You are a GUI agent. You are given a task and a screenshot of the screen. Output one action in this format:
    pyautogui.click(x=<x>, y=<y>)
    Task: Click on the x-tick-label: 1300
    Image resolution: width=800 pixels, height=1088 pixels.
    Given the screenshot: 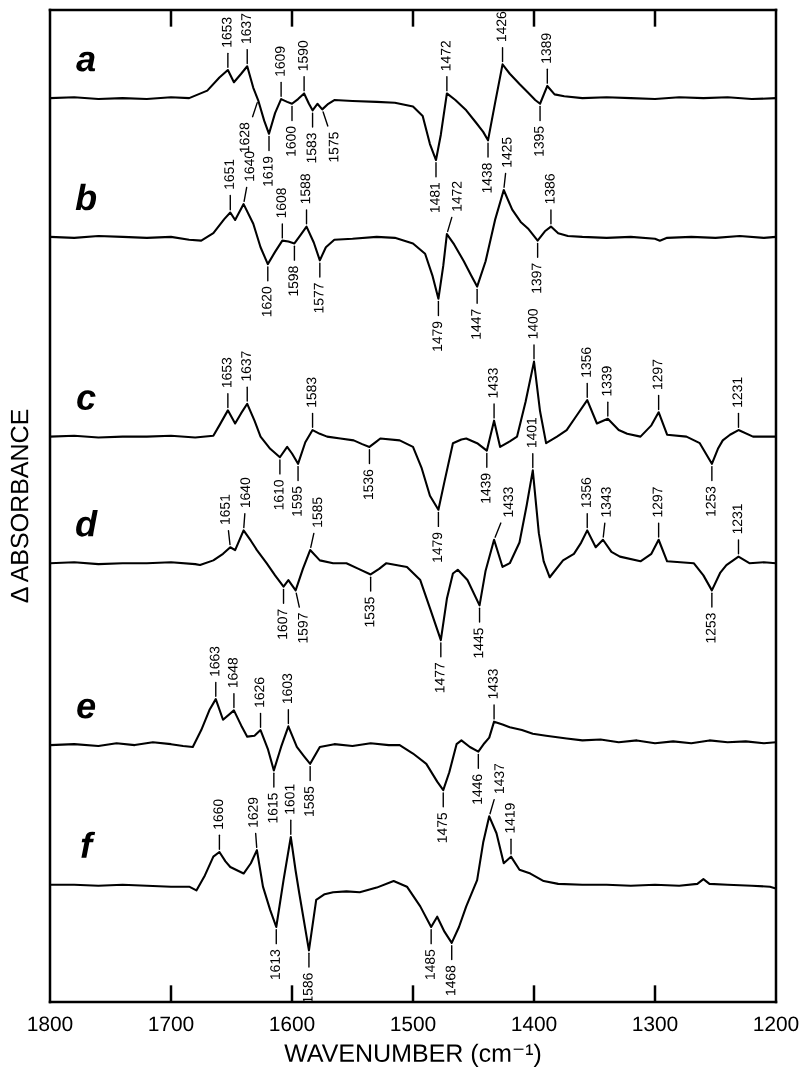 What is the action you would take?
    pyautogui.click(x=655, y=1024)
    